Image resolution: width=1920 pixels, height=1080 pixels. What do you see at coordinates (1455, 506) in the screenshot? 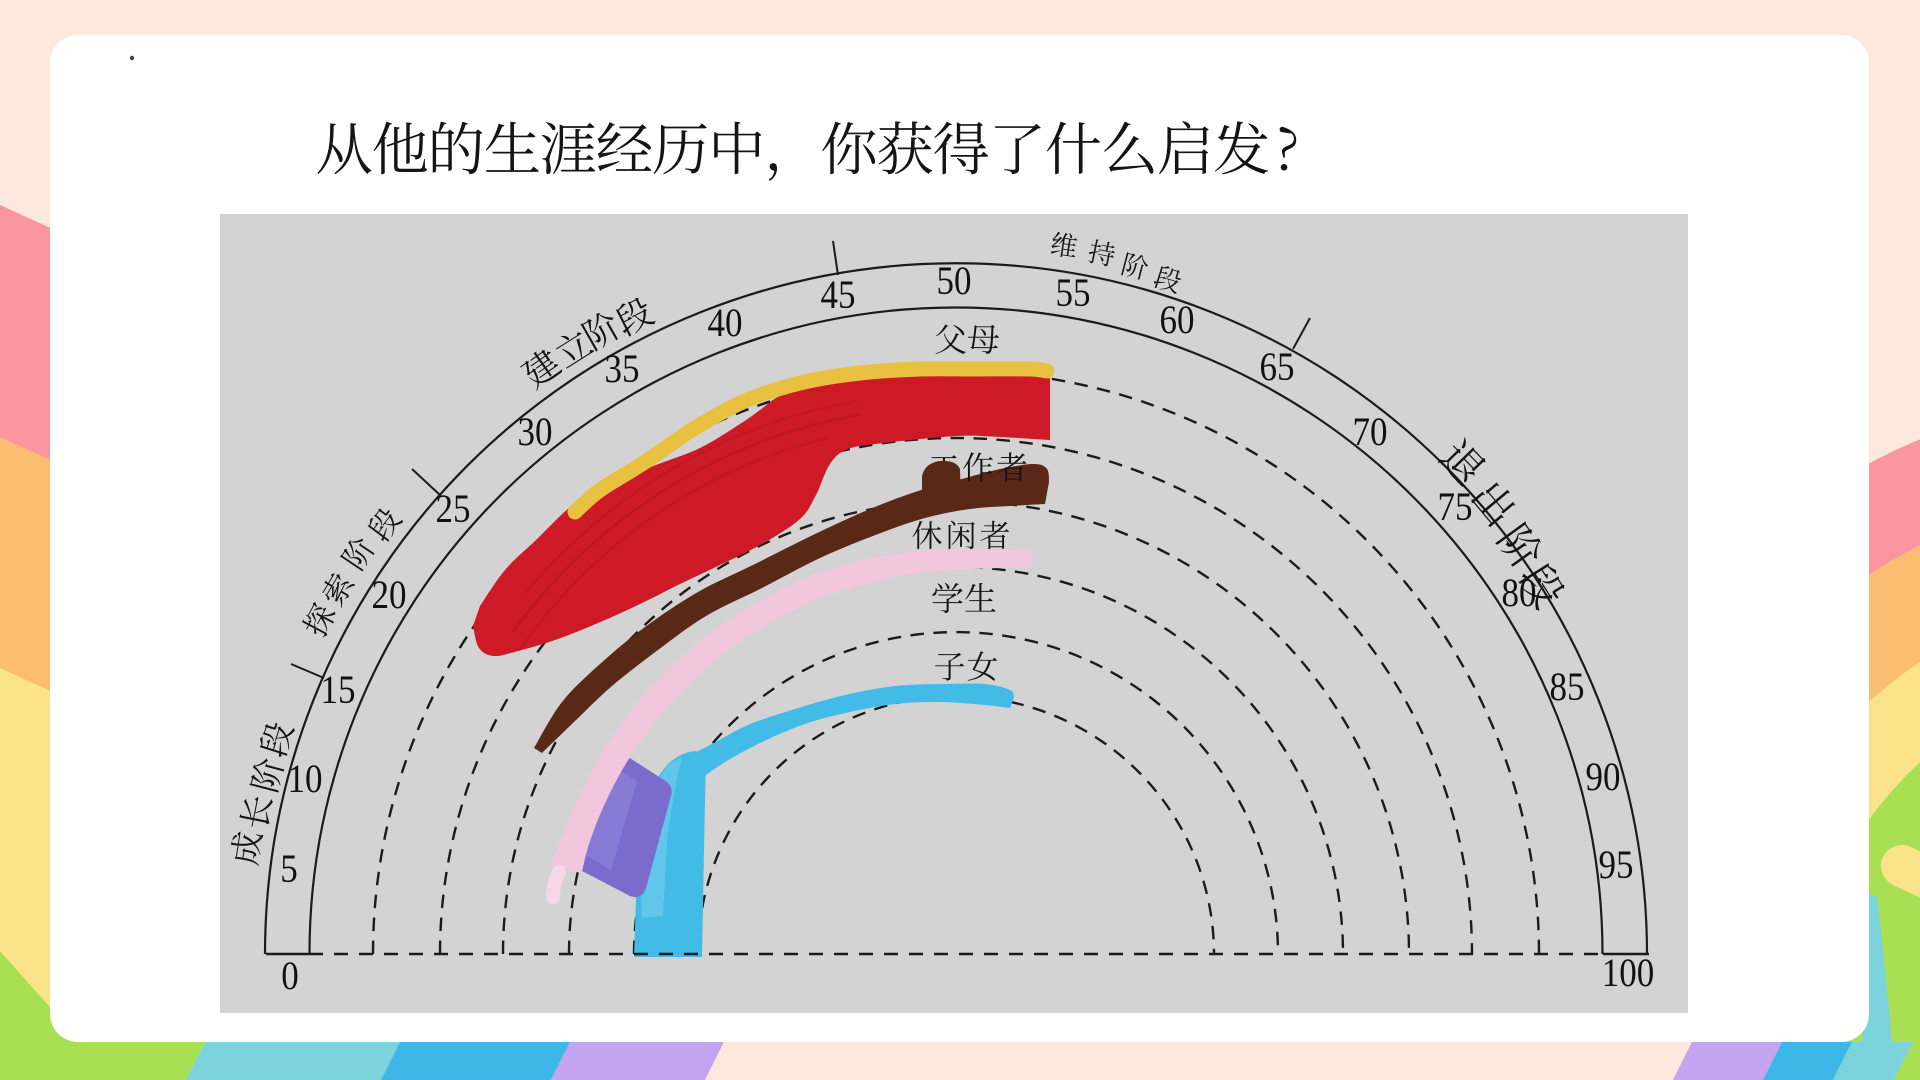
I see `svg-text: 75` at bounding box center [1455, 506].